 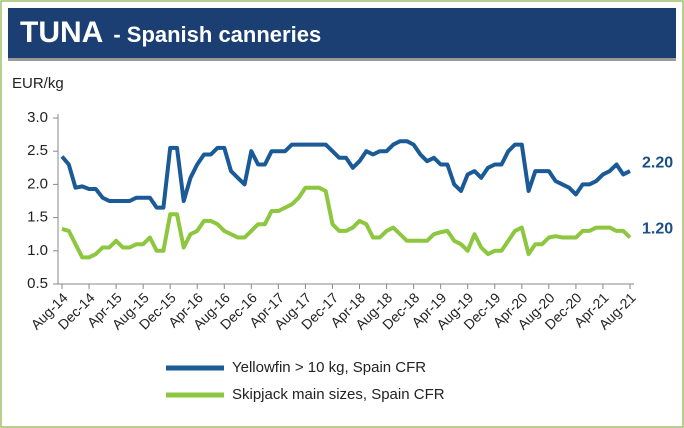 What do you see at coordinates (342, 33) in the screenshot?
I see `header-bar` at bounding box center [342, 33].